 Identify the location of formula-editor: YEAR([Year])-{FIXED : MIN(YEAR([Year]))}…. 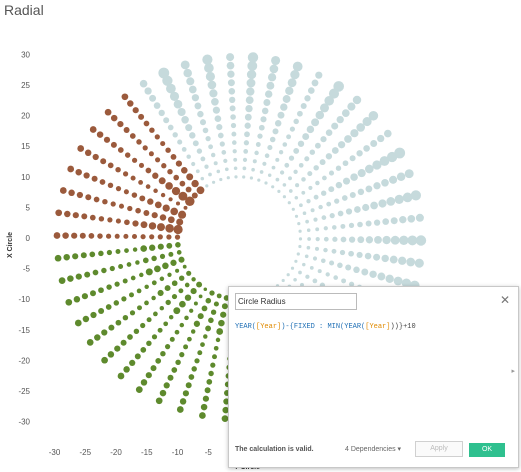
(325, 327).